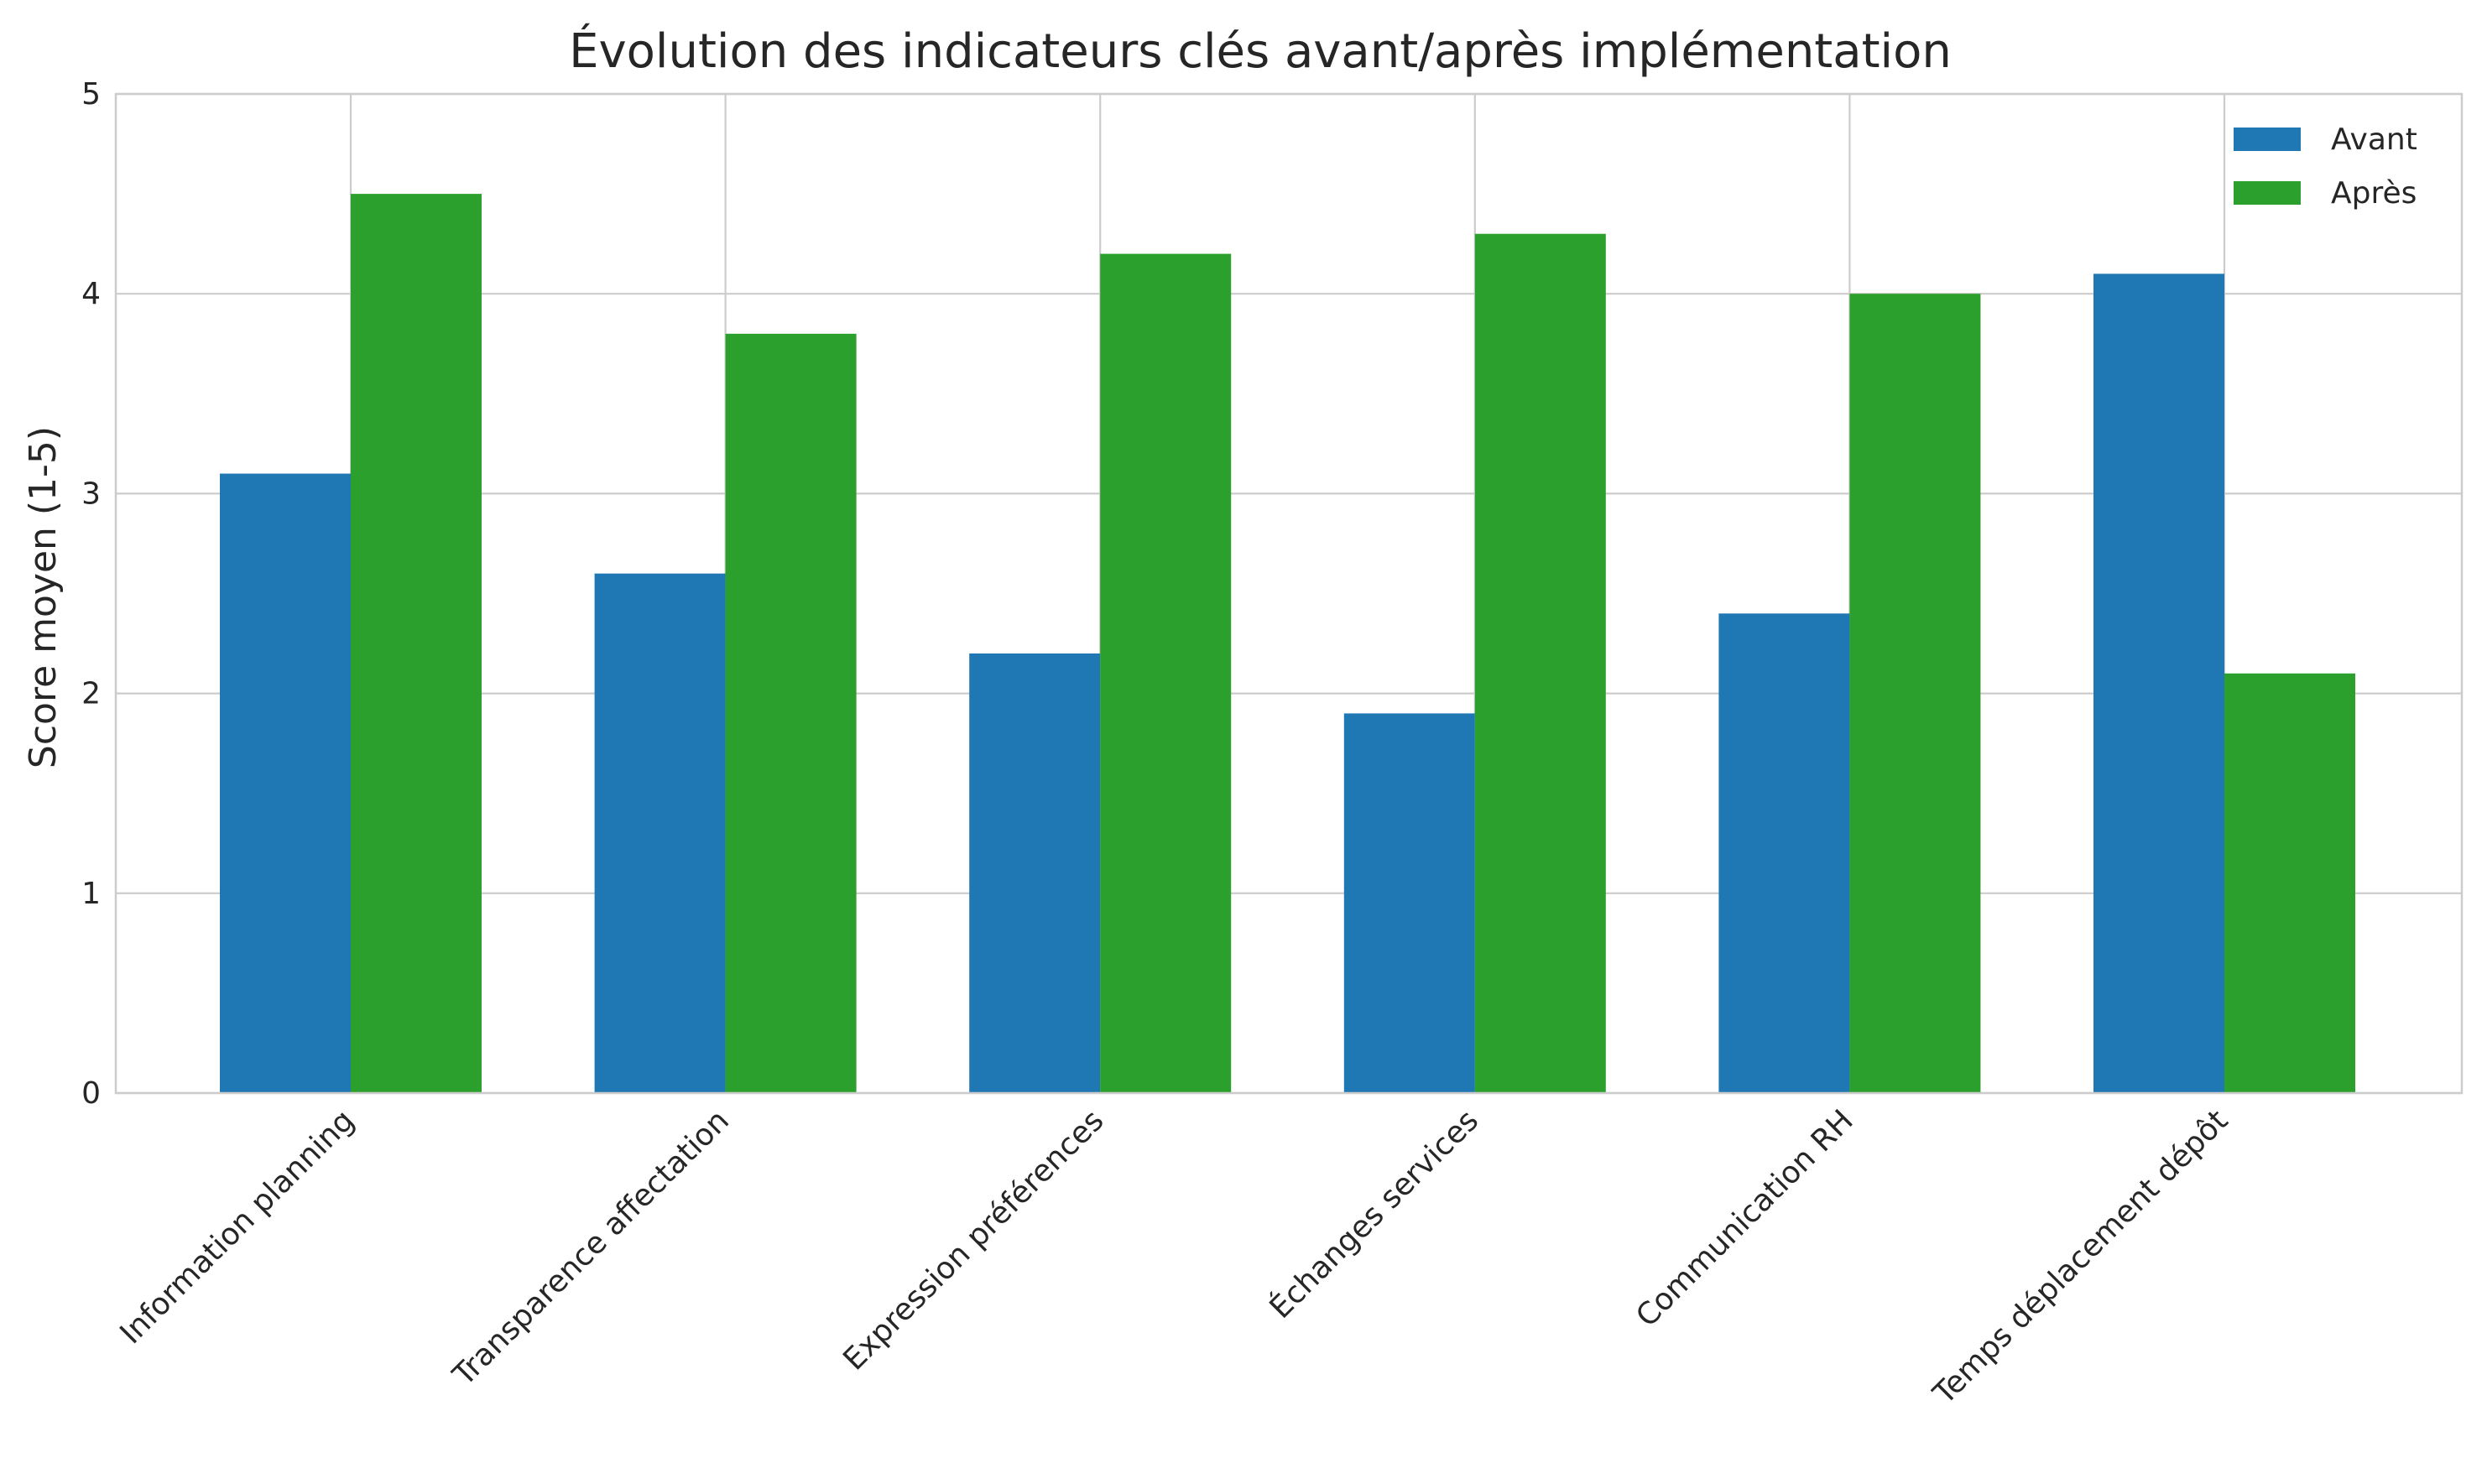  I want to click on x-tick-label: Information planning, so click(237, 1227).